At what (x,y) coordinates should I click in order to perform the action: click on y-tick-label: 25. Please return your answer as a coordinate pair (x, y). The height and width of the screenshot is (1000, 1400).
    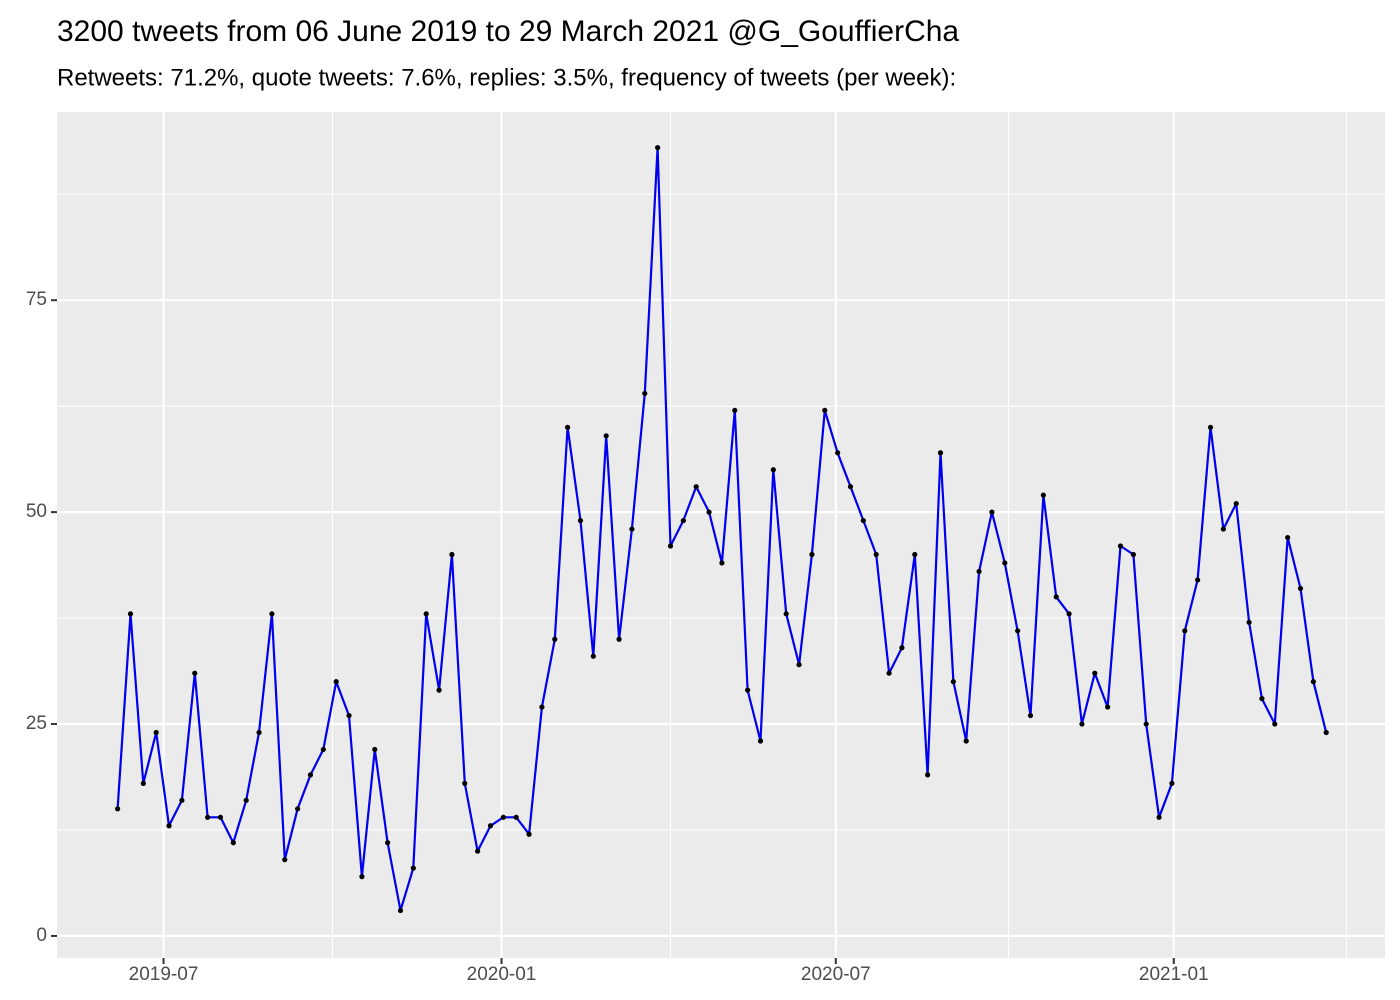
    Looking at the image, I should click on (36, 723).